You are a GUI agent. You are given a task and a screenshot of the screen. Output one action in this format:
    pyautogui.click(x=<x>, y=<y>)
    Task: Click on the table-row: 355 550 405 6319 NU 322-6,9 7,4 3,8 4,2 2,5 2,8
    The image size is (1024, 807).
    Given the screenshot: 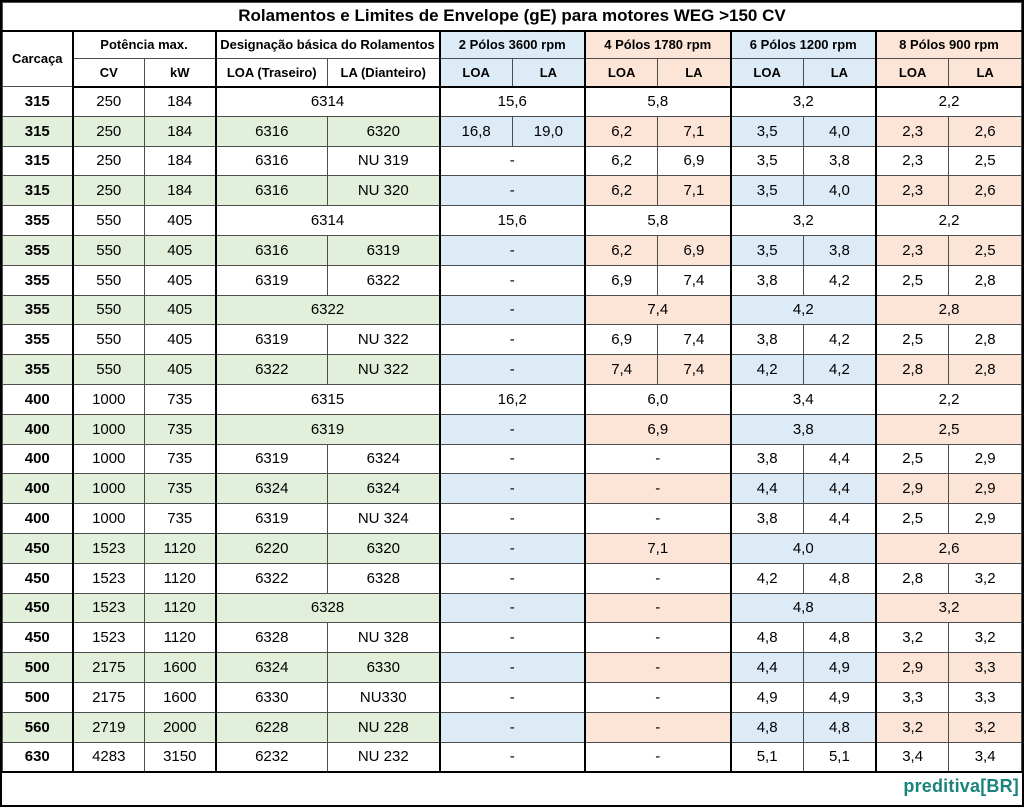 What is the action you would take?
    pyautogui.click(x=512, y=340)
    